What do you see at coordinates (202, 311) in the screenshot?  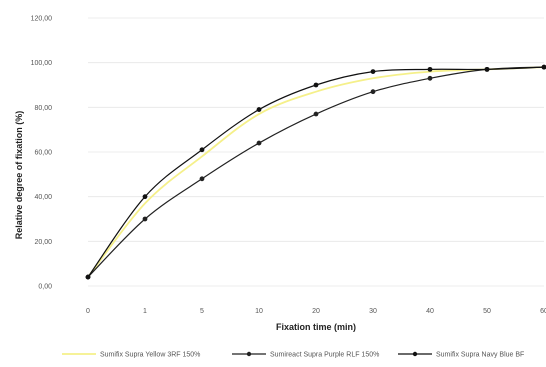 I see `x-tick-label: 5` at bounding box center [202, 311].